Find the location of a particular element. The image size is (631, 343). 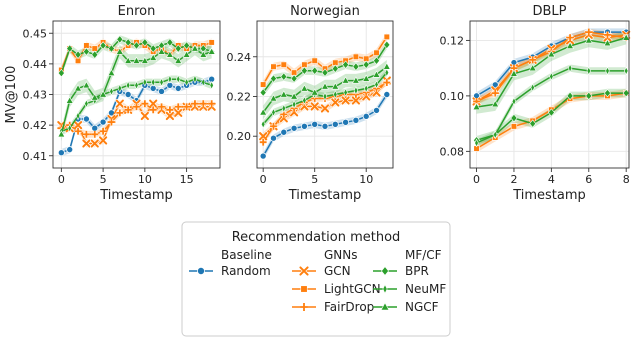

legend-item-ngcf: NGCF is located at coordinates (406, 307).